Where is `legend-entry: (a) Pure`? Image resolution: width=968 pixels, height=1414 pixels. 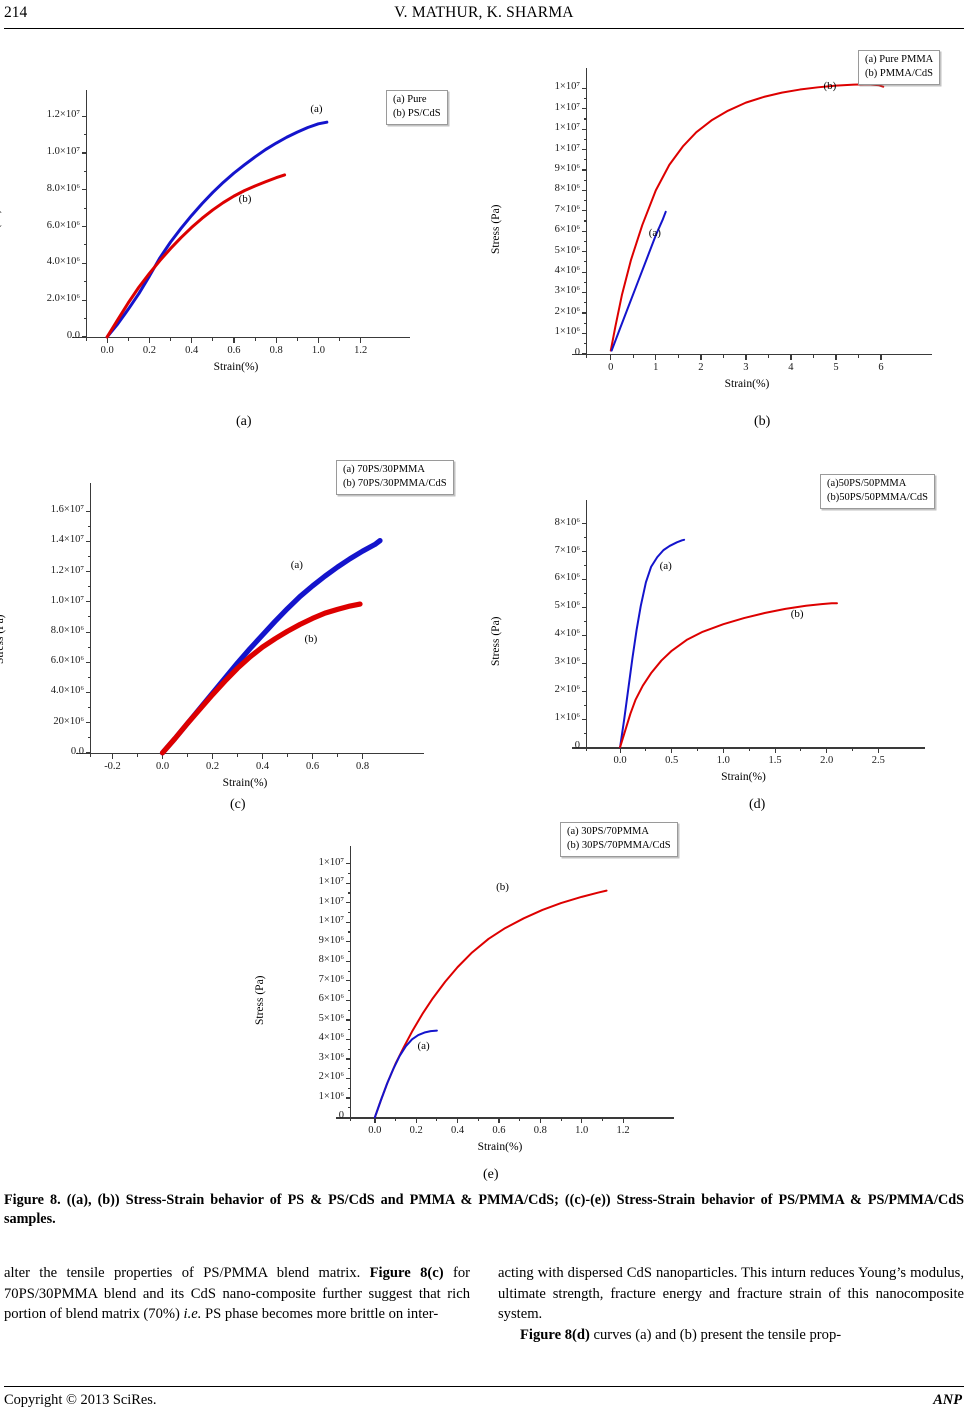
legend-entry: (a) Pure is located at coordinates (410, 99).